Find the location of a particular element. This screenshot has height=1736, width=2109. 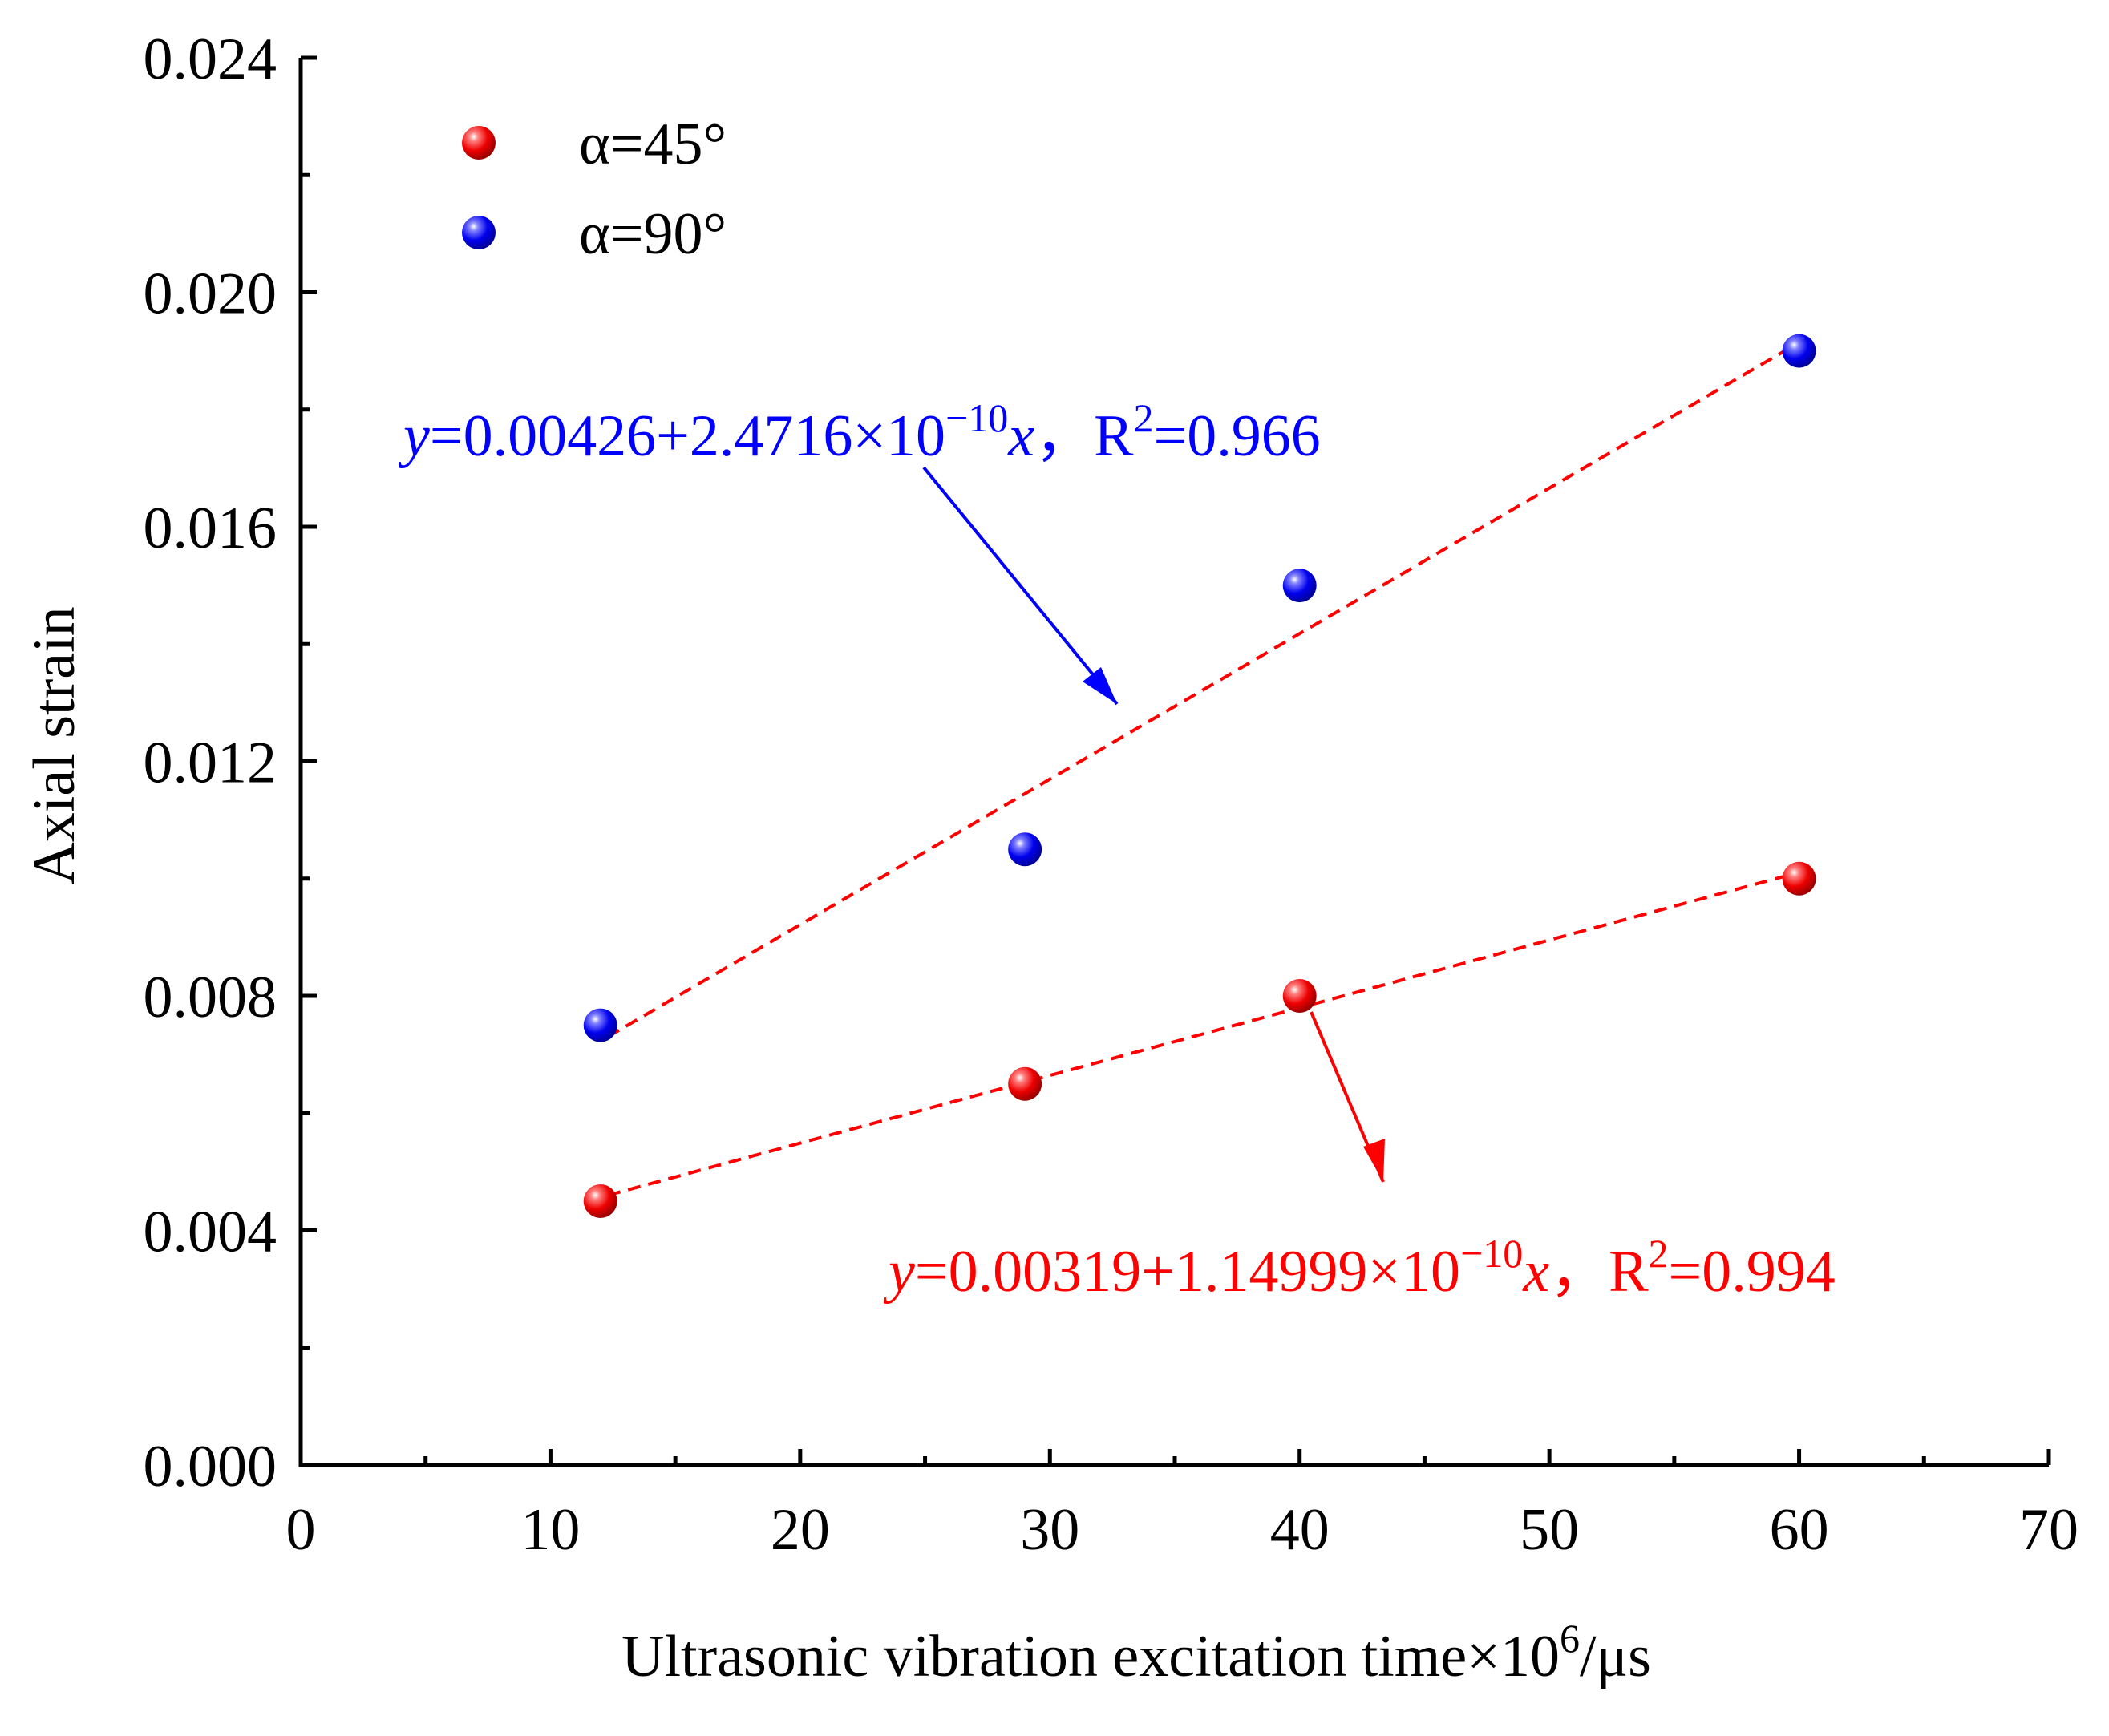

equation-45-sep: ， is located at coordinates (1579, 1272).